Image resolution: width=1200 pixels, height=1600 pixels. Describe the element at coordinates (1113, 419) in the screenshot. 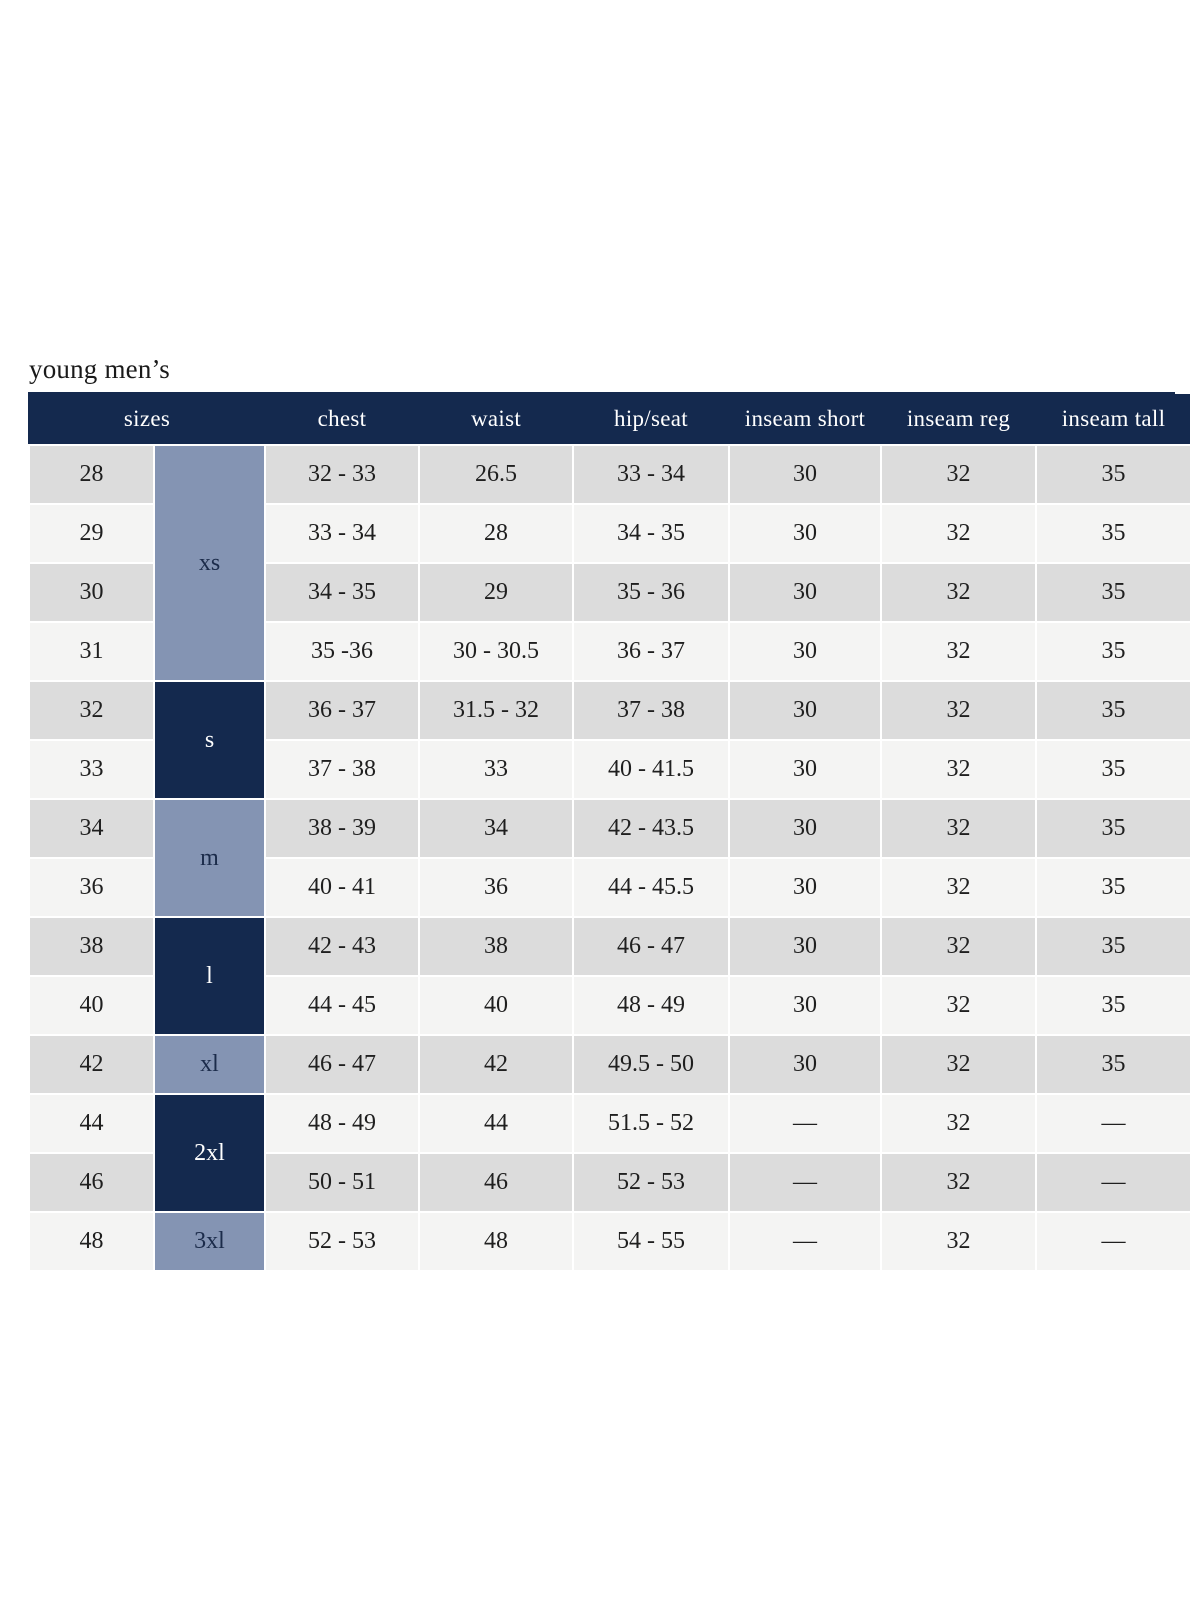

I see `col-header-inseam-tall: inseam tall` at that location.